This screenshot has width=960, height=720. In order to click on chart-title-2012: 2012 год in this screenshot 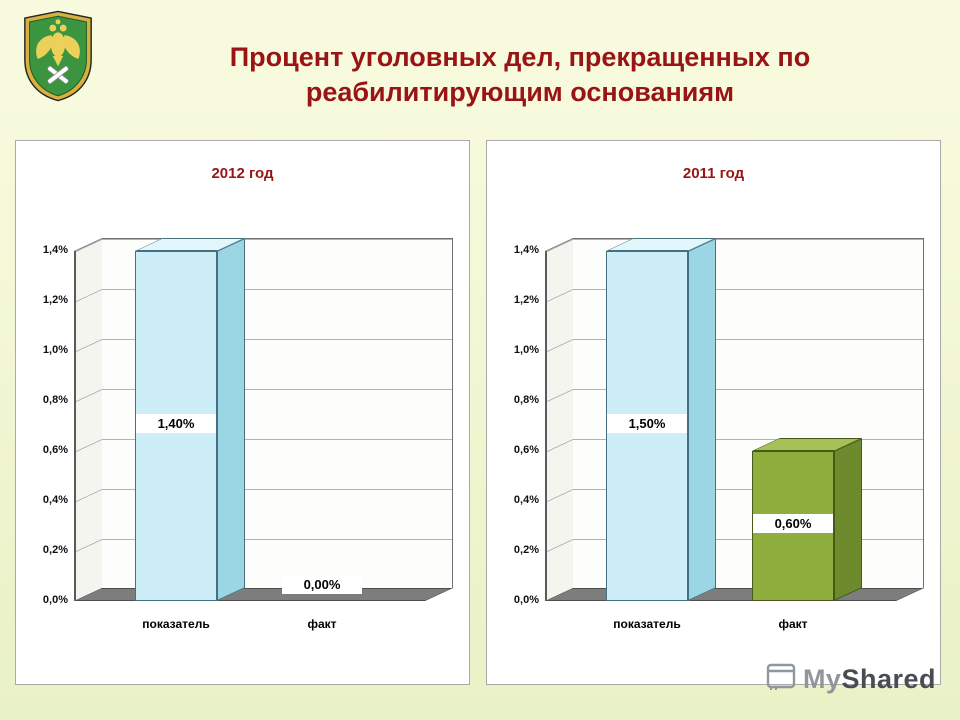, I will do `click(242, 173)`.